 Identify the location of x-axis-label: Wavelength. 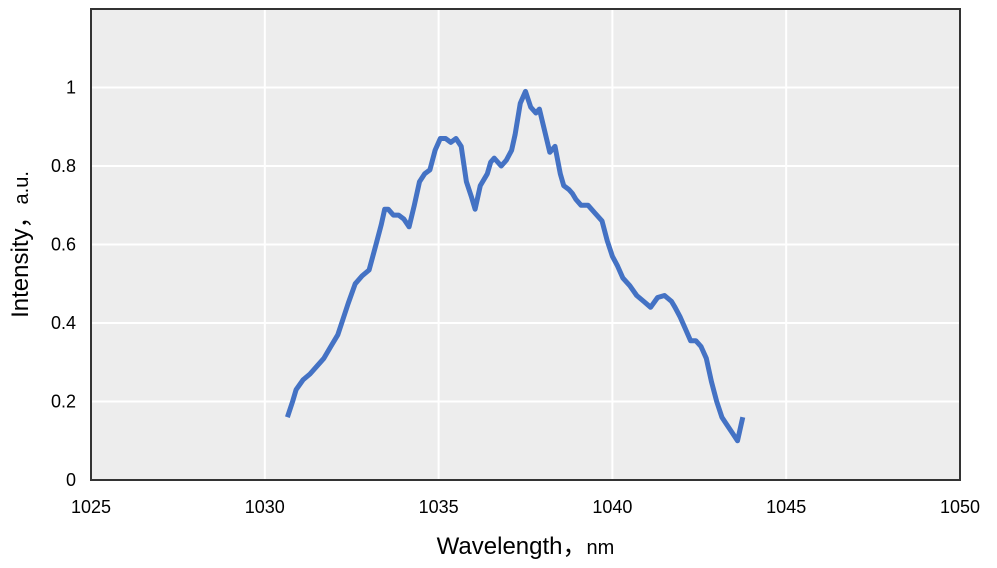
(500, 546).